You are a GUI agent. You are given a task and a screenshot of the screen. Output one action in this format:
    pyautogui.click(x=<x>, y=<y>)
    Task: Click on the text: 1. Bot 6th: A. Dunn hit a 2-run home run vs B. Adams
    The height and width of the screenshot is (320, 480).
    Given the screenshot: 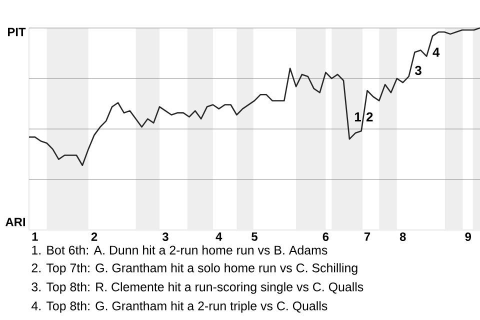 What is the action you would take?
    pyautogui.click(x=180, y=250)
    